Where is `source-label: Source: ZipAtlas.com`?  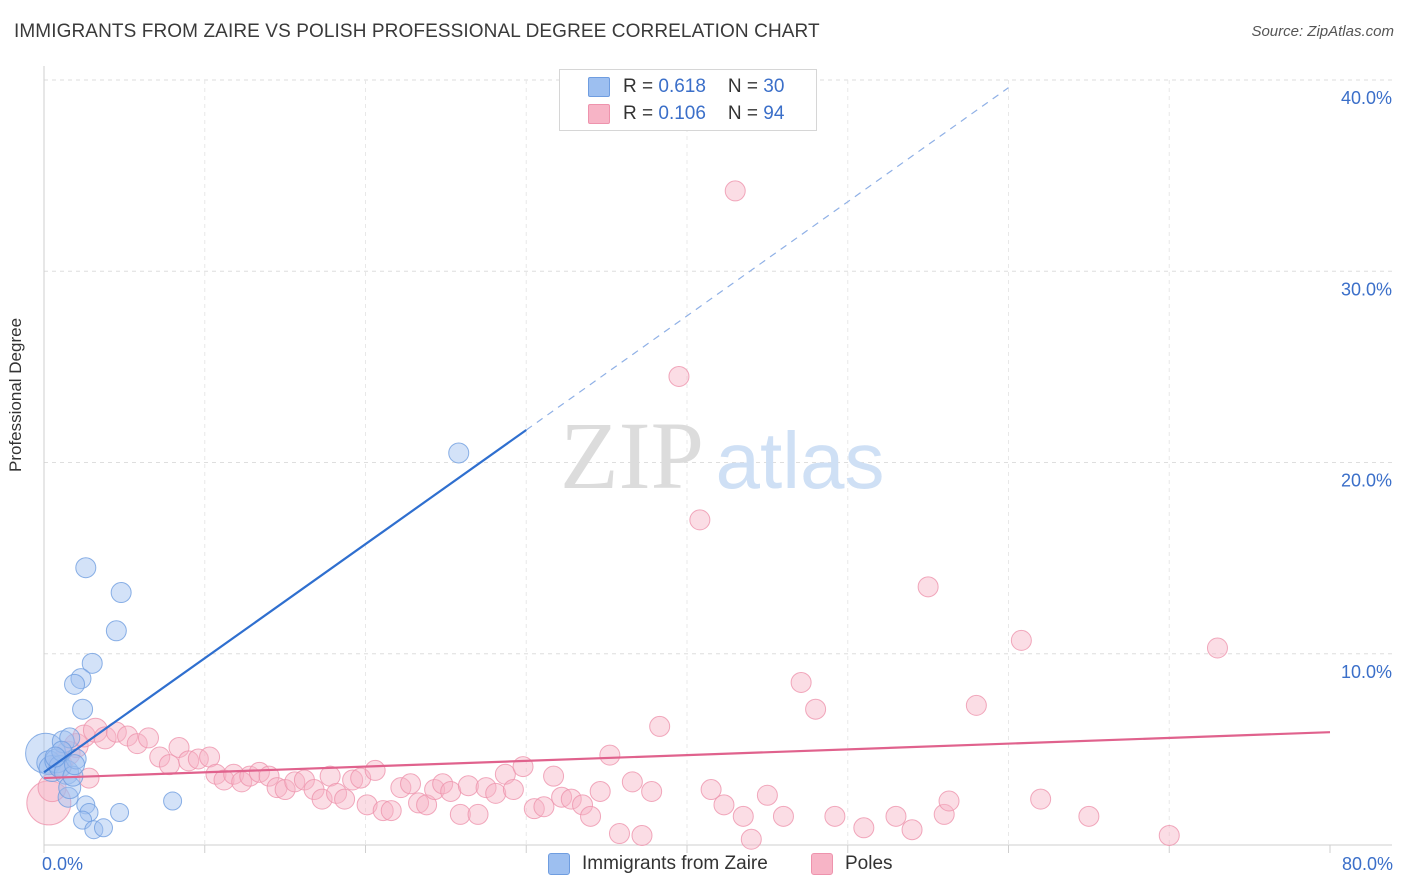 source-label: Source: ZipAtlas.com is located at coordinates (1322, 31).